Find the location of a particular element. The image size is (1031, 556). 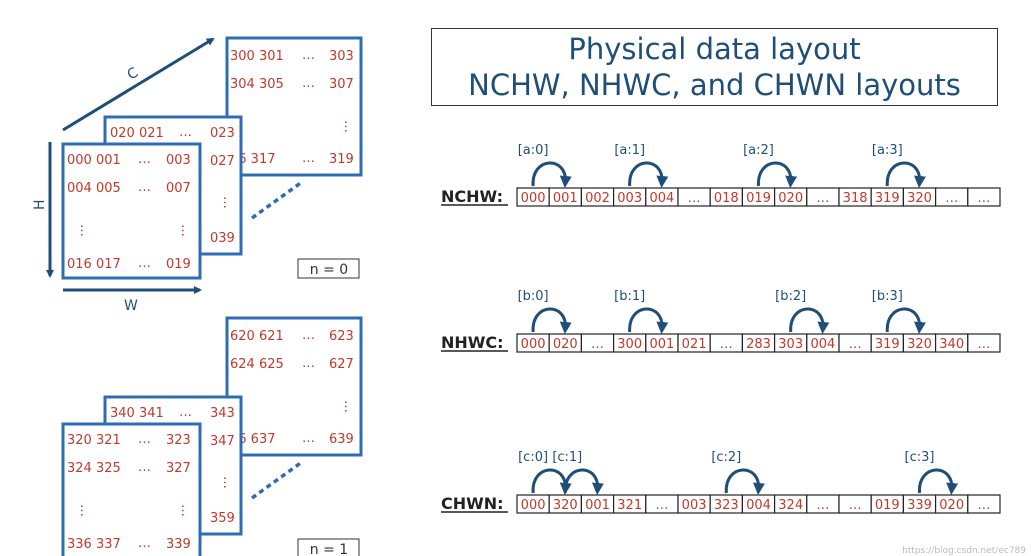

middle-row1-last: 343 is located at coordinates (222, 413).